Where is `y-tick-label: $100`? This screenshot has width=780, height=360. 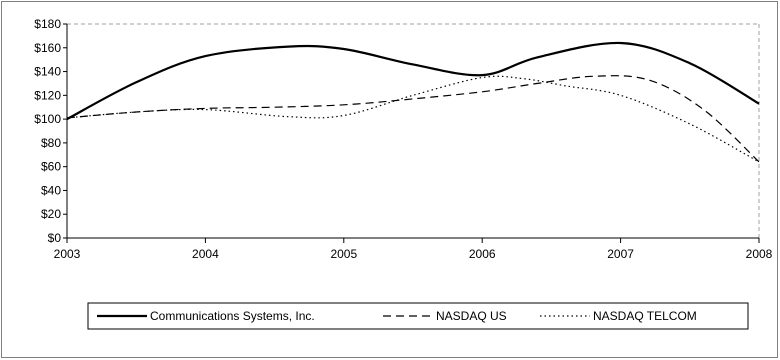
y-tick-label: $100 is located at coordinates (47, 119).